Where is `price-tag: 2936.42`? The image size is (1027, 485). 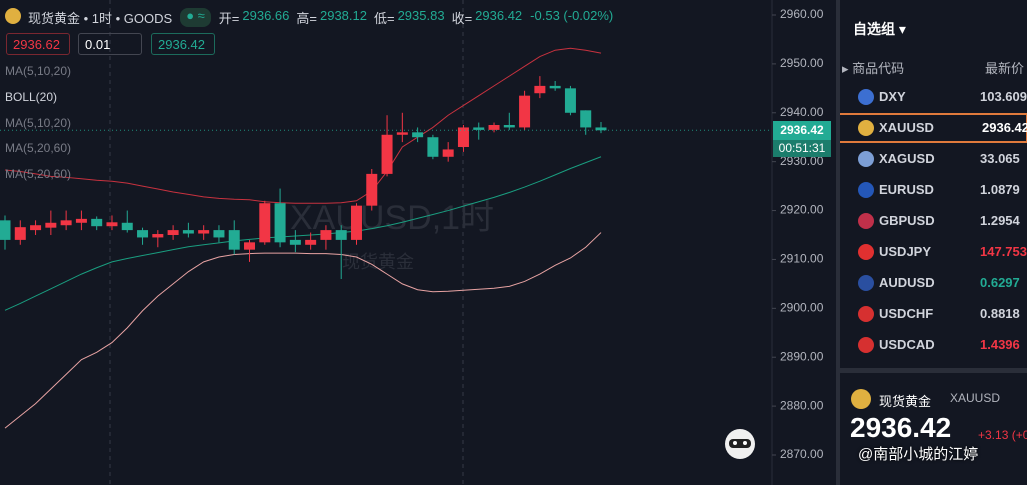 price-tag: 2936.42 is located at coordinates (802, 130).